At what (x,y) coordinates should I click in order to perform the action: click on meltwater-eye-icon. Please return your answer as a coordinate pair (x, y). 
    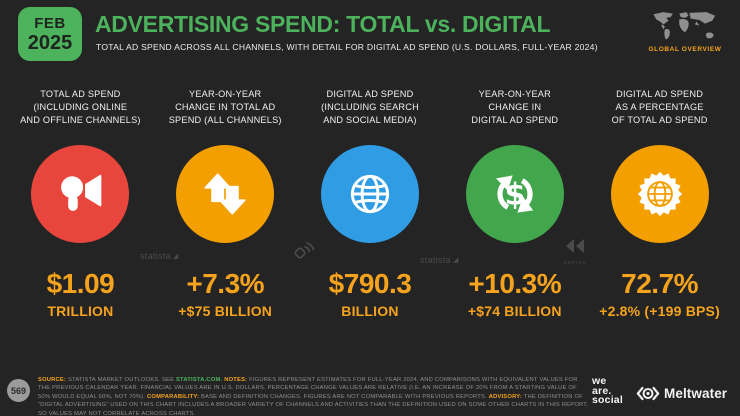
    Looking at the image, I should click on (648, 393).